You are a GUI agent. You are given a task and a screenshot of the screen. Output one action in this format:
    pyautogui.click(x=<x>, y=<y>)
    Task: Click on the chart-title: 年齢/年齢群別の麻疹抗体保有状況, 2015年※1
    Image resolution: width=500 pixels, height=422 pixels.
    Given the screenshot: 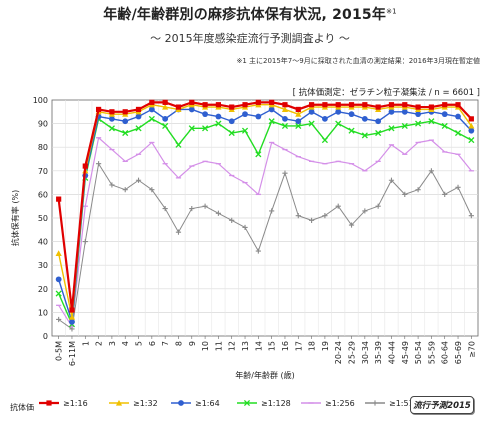 What is the action you would take?
    pyautogui.click(x=250, y=15)
    